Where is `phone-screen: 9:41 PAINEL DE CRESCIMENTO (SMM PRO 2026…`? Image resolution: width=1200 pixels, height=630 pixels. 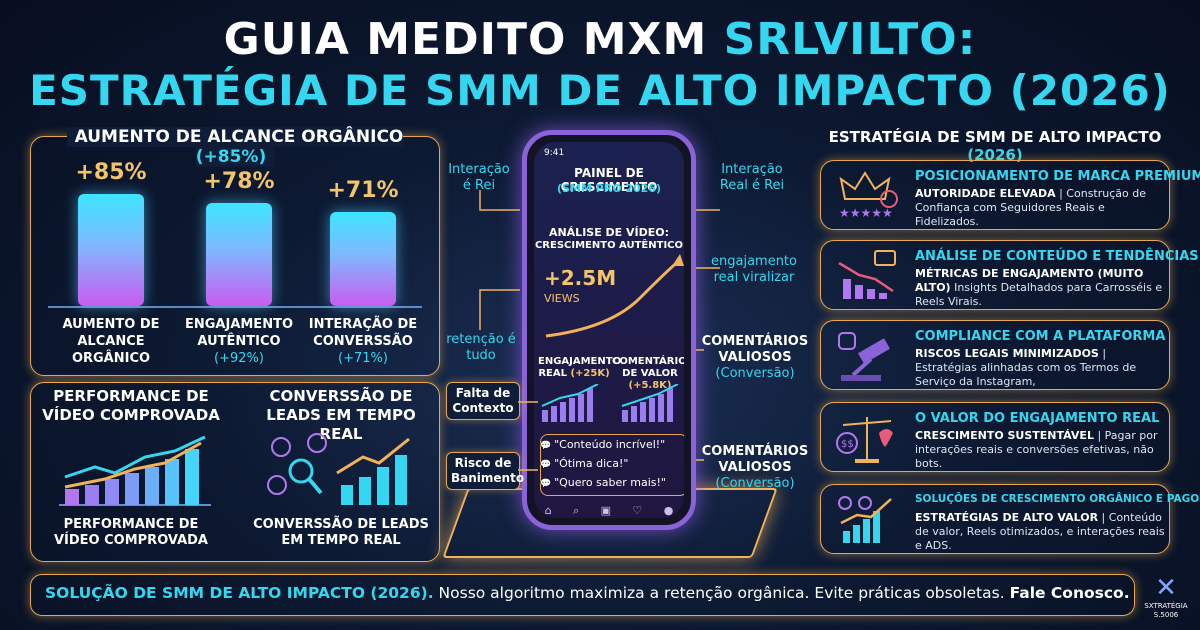
phone-screen: 9:41 PAINEL DE CRESCIMENTO (SMM PRO 2026… is located at coordinates (609, 330).